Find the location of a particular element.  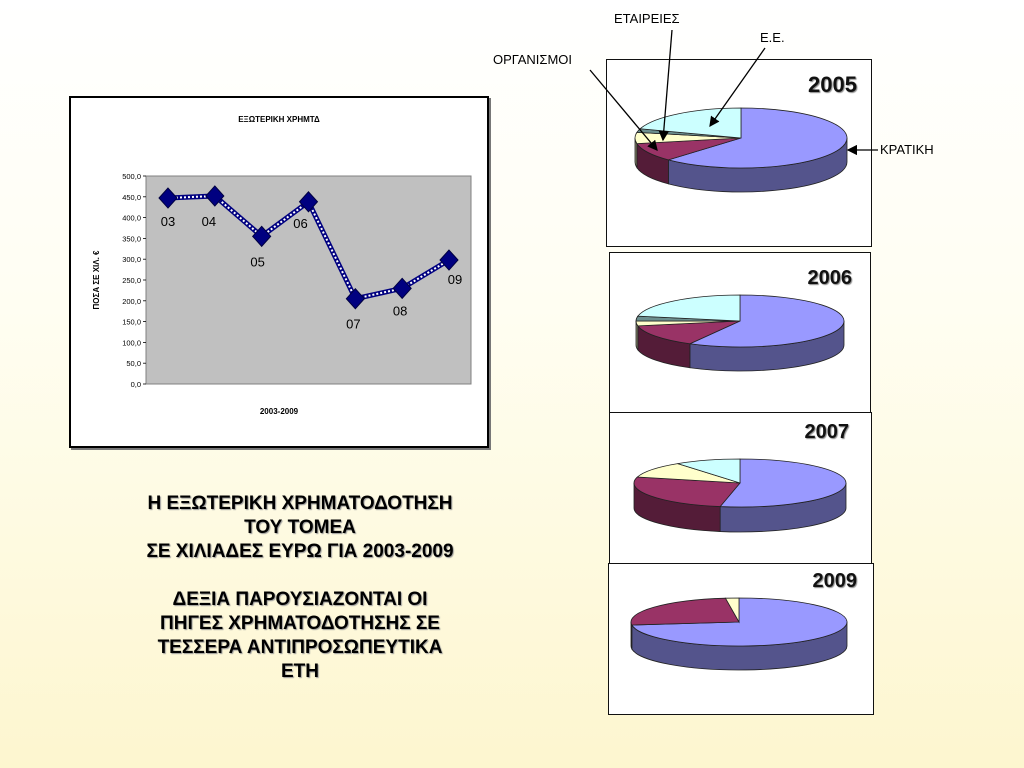

data-point-label: 08 is located at coordinates (400, 310).